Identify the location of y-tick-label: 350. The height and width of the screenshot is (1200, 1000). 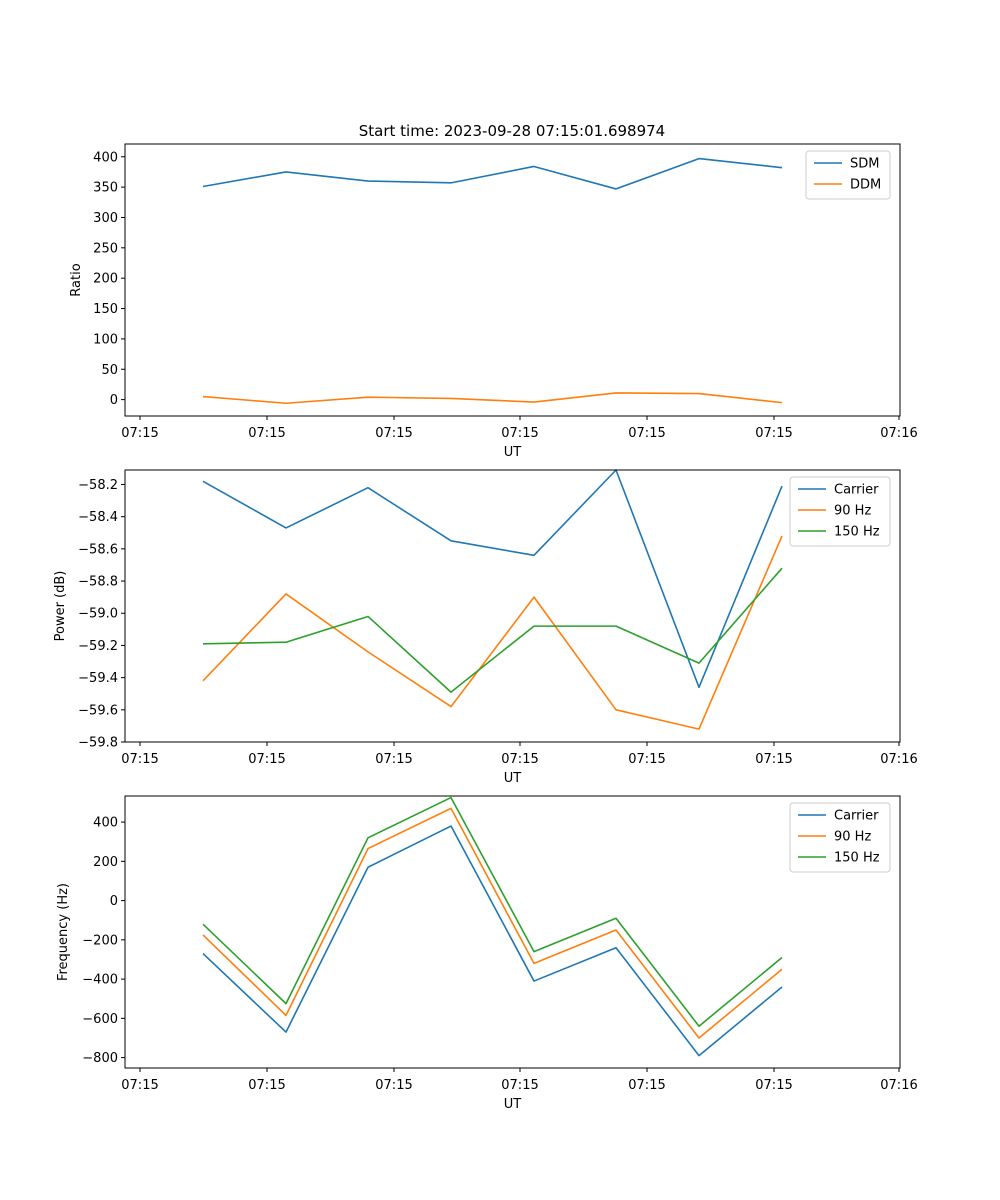
(105, 188).